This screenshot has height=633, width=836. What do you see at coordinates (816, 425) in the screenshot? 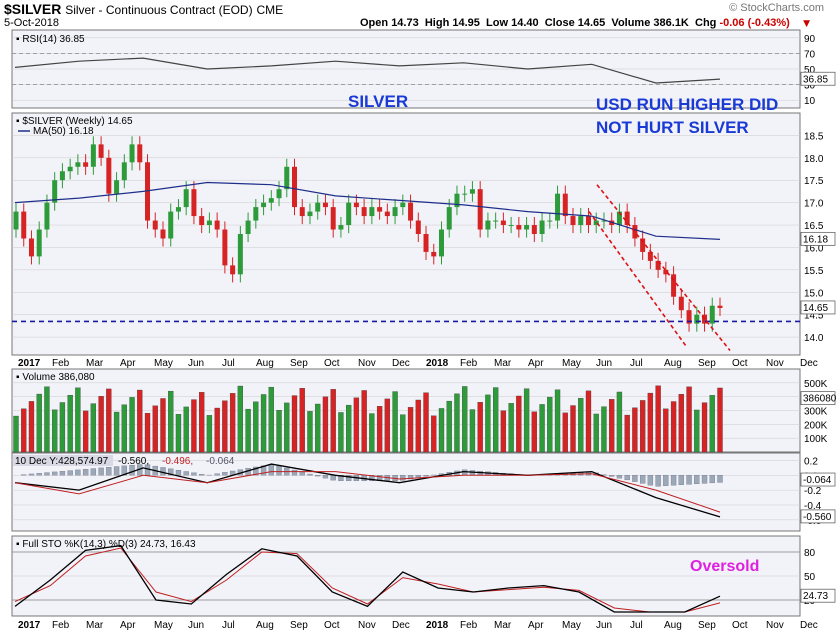
I see `volume-tick-200K: 200K` at bounding box center [816, 425].